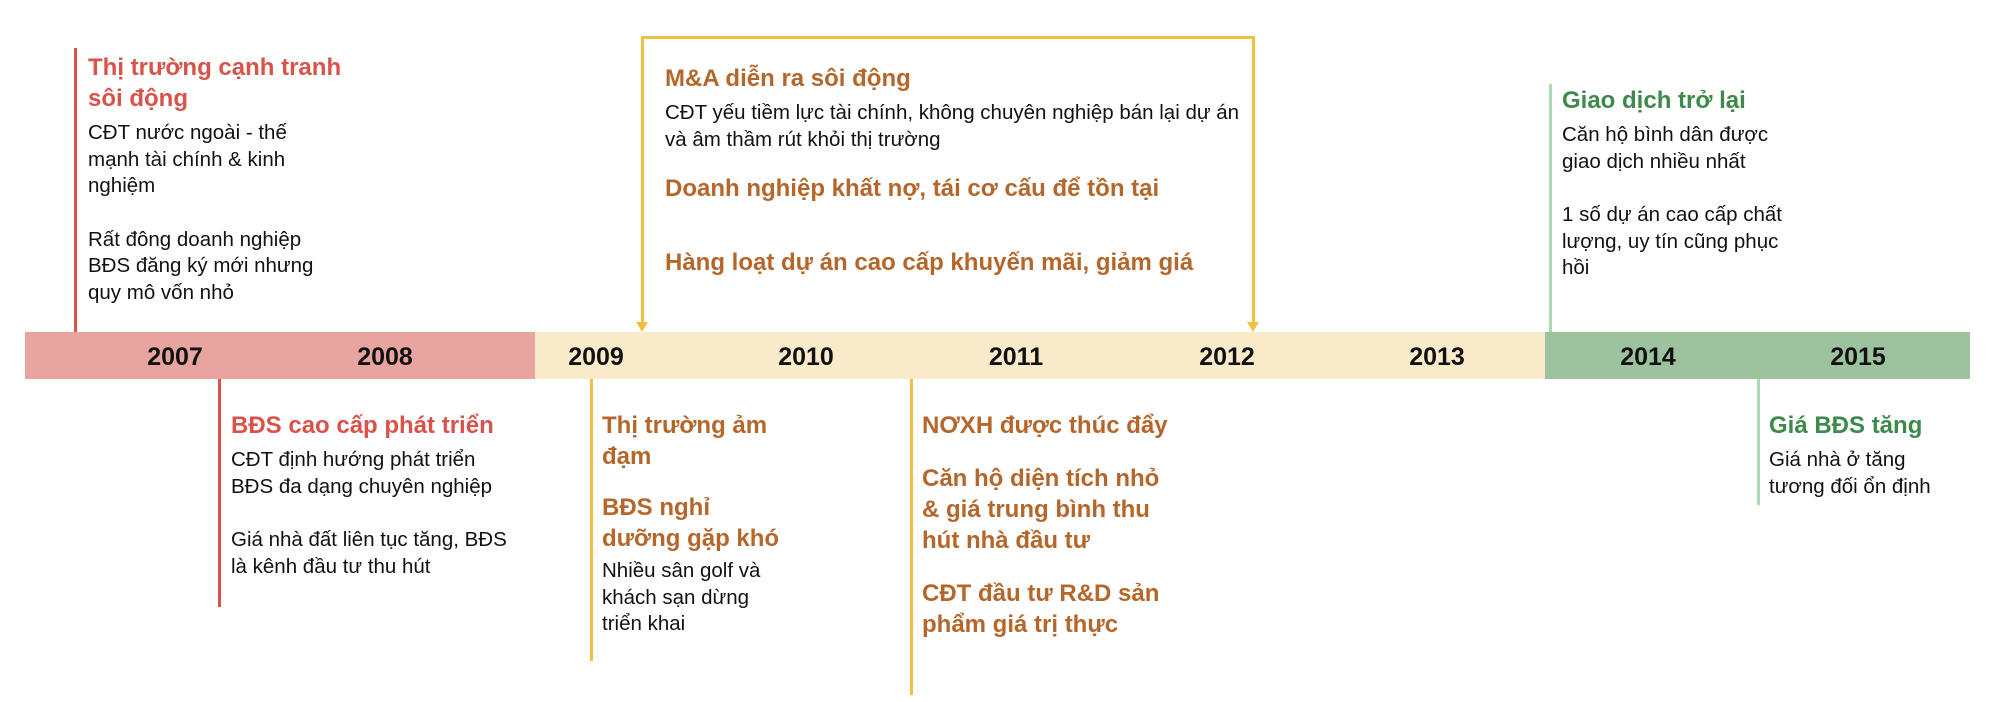  I want to click on event-title: Thị trường cạnh tranh sôi động, so click(215, 83).